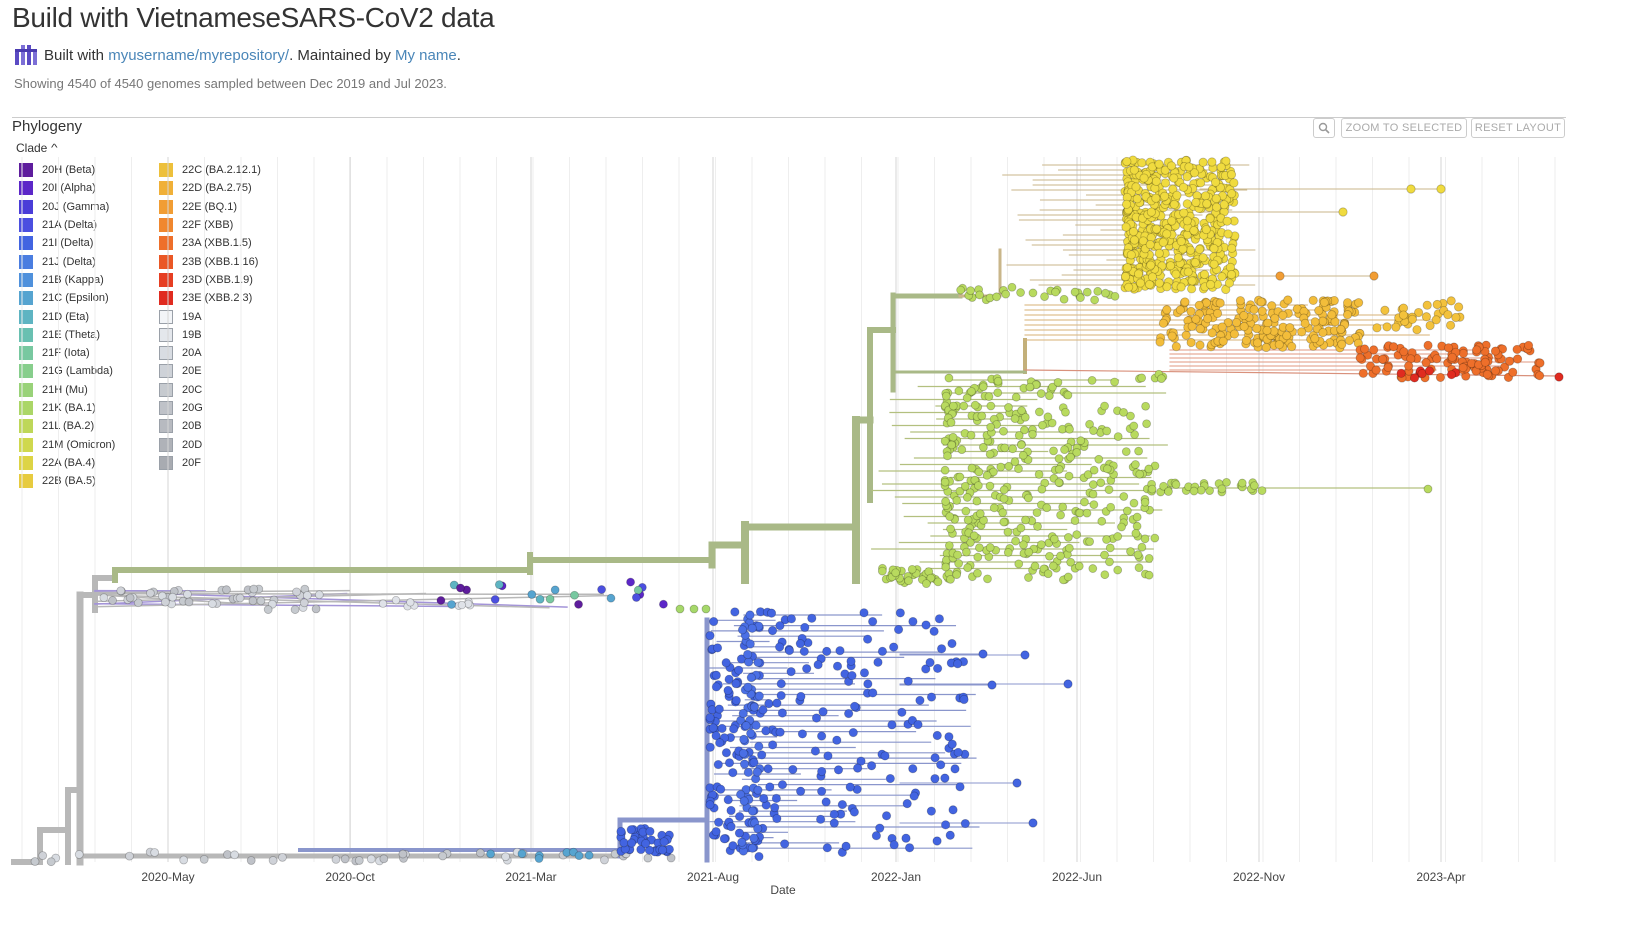 Image resolution: width=1630 pixels, height=927 pixels. What do you see at coordinates (210, 207) in the screenshot?
I see `legend-item: 22E (BQ.1)` at bounding box center [210, 207].